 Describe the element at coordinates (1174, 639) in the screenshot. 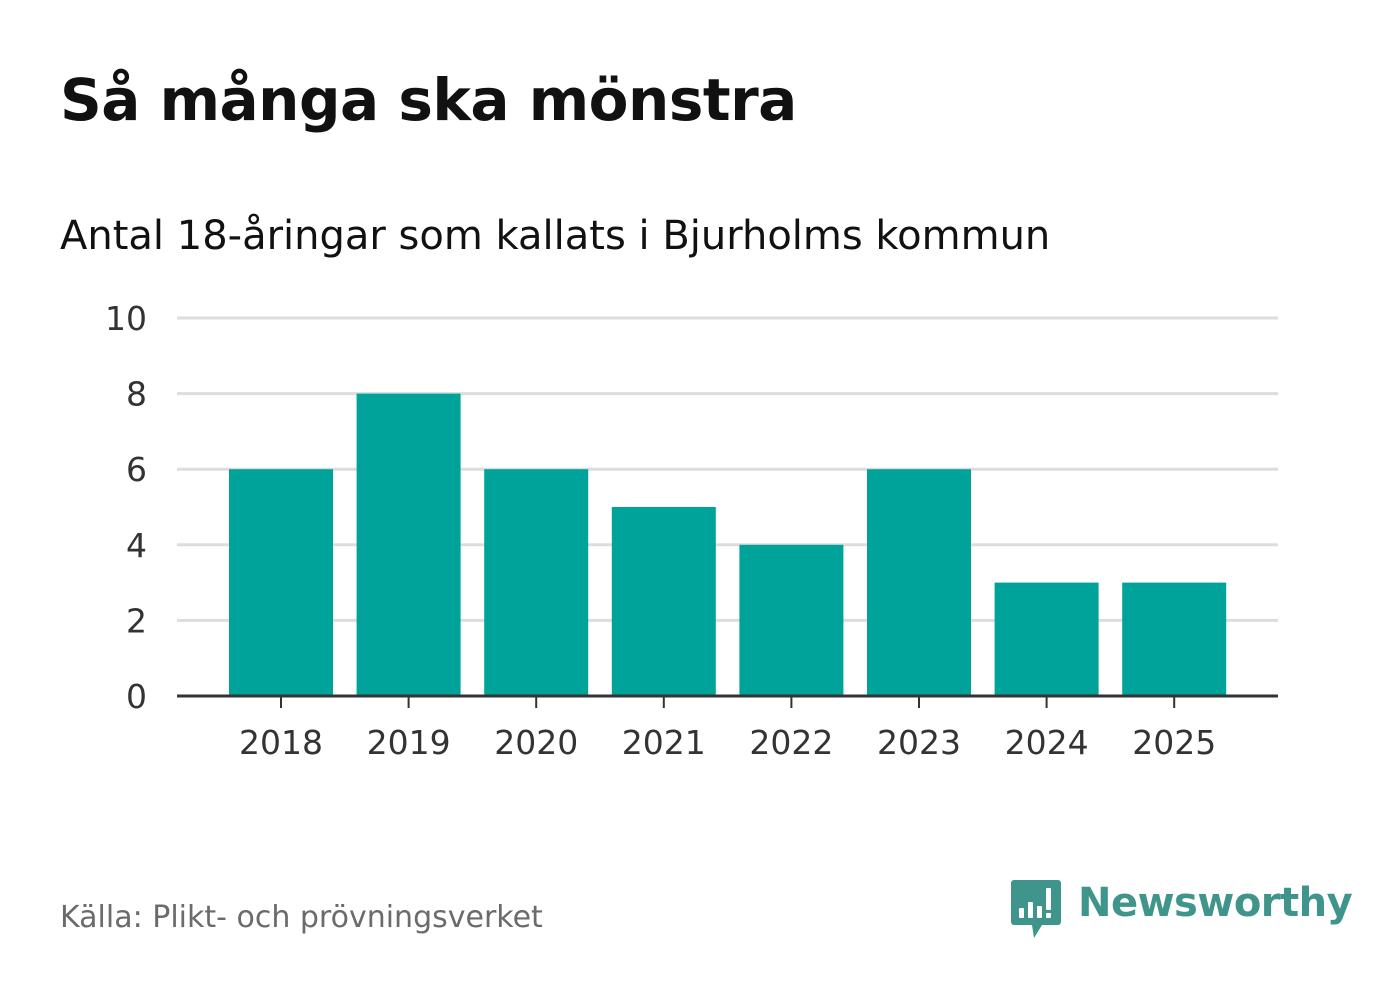

I see `bar-2025` at that location.